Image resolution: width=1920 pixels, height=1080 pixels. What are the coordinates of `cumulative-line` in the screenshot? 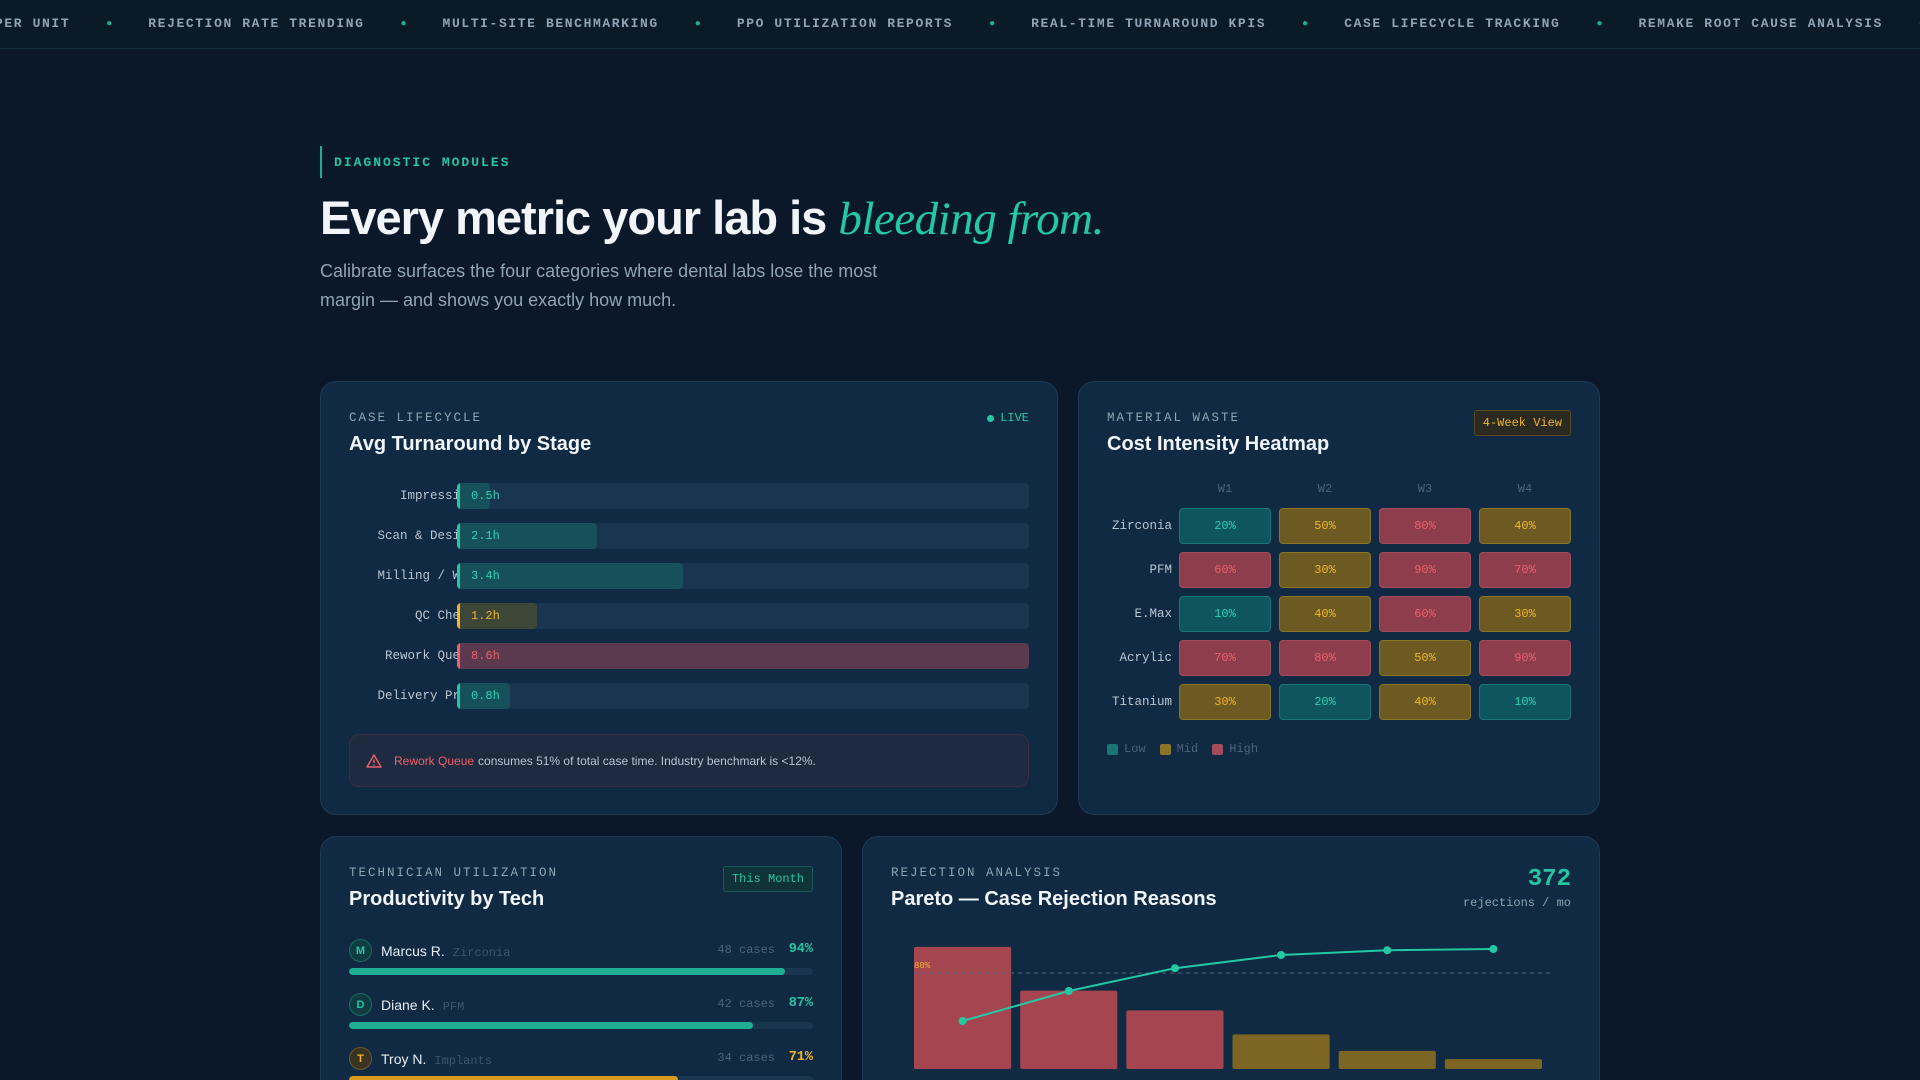 It's located at (1228, 985).